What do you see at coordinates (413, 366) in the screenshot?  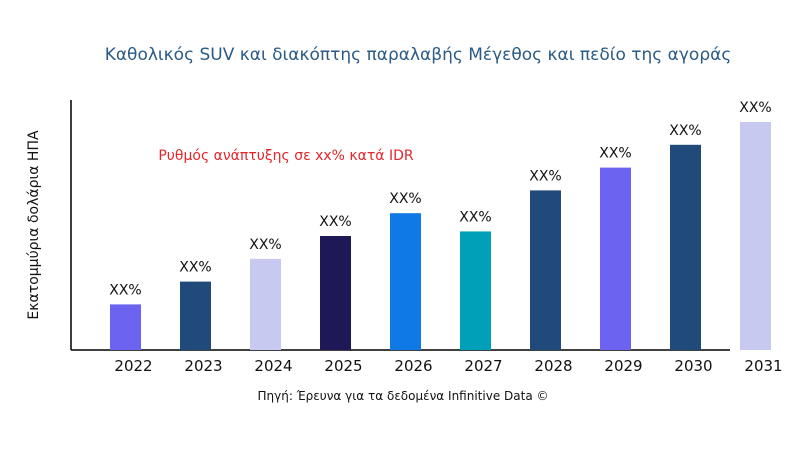 I see `x-tick-label-2026: 2026` at bounding box center [413, 366].